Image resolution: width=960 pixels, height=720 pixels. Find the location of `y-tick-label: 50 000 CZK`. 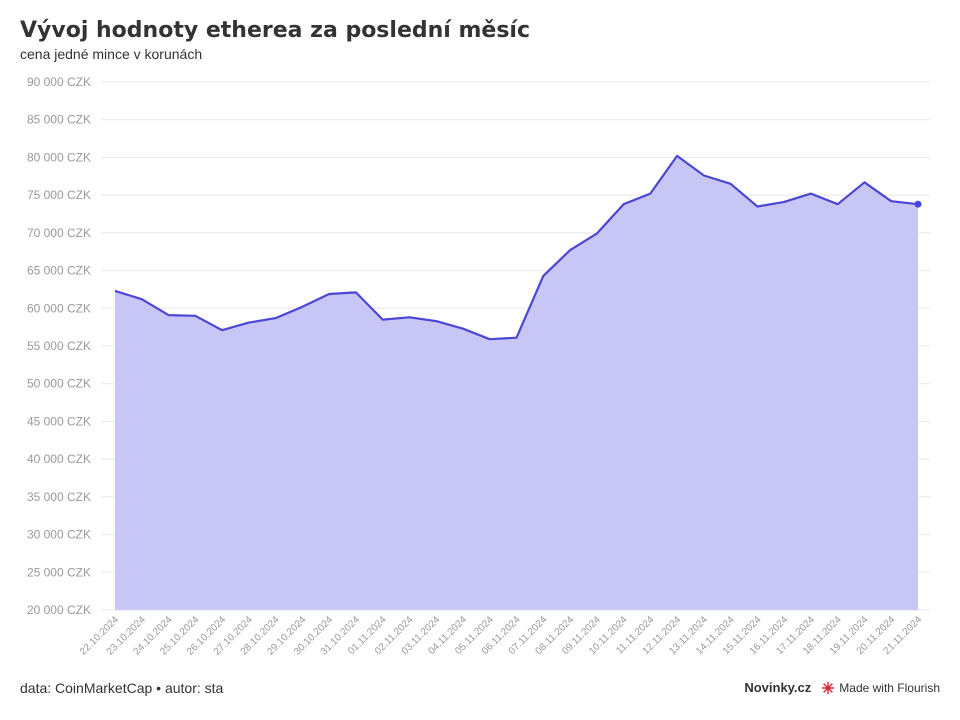

y-tick-label: 50 000 CZK is located at coordinates (59, 384).